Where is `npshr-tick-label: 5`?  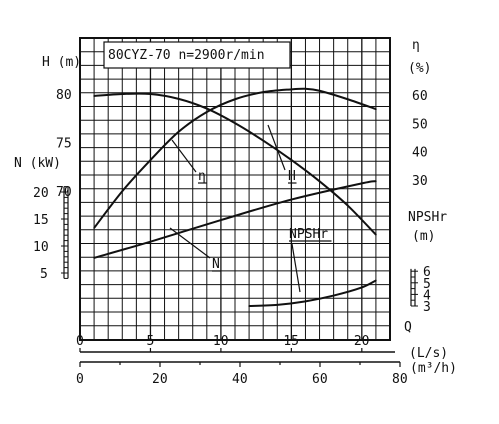 npshr-tick-label: 5 is located at coordinates (427, 284).